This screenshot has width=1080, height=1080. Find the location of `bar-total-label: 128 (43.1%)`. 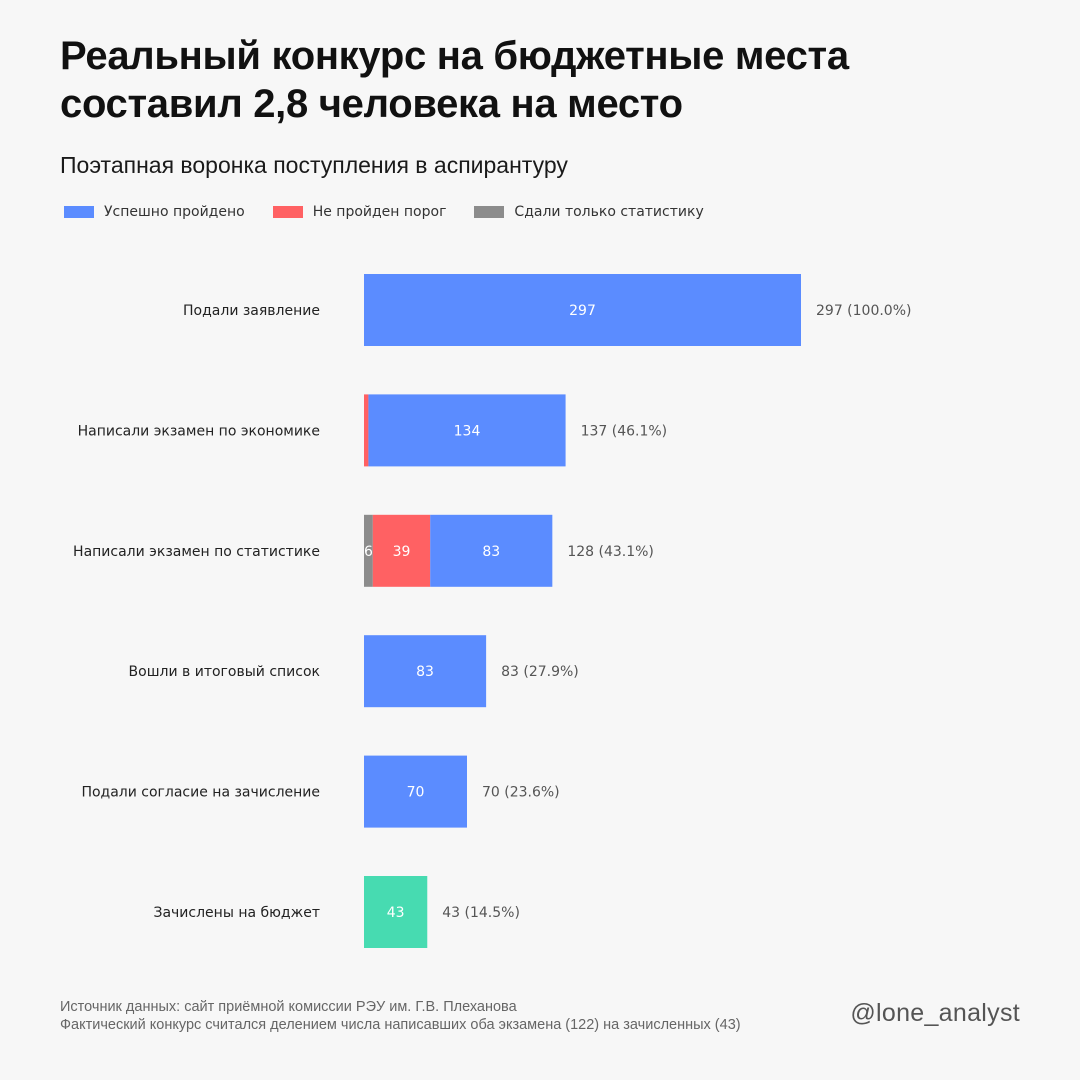

bar-total-label: 128 (43.1%) is located at coordinates (610, 552).